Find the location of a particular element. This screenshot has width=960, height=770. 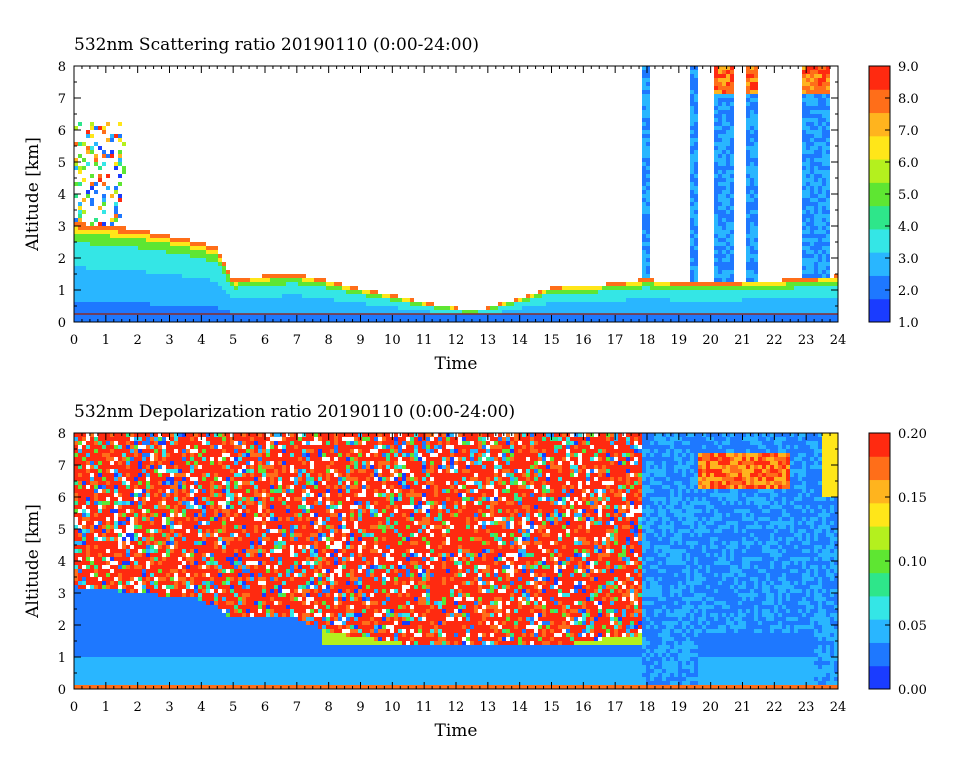

colorbar-tick-label: 7.0 is located at coordinates (908, 131).